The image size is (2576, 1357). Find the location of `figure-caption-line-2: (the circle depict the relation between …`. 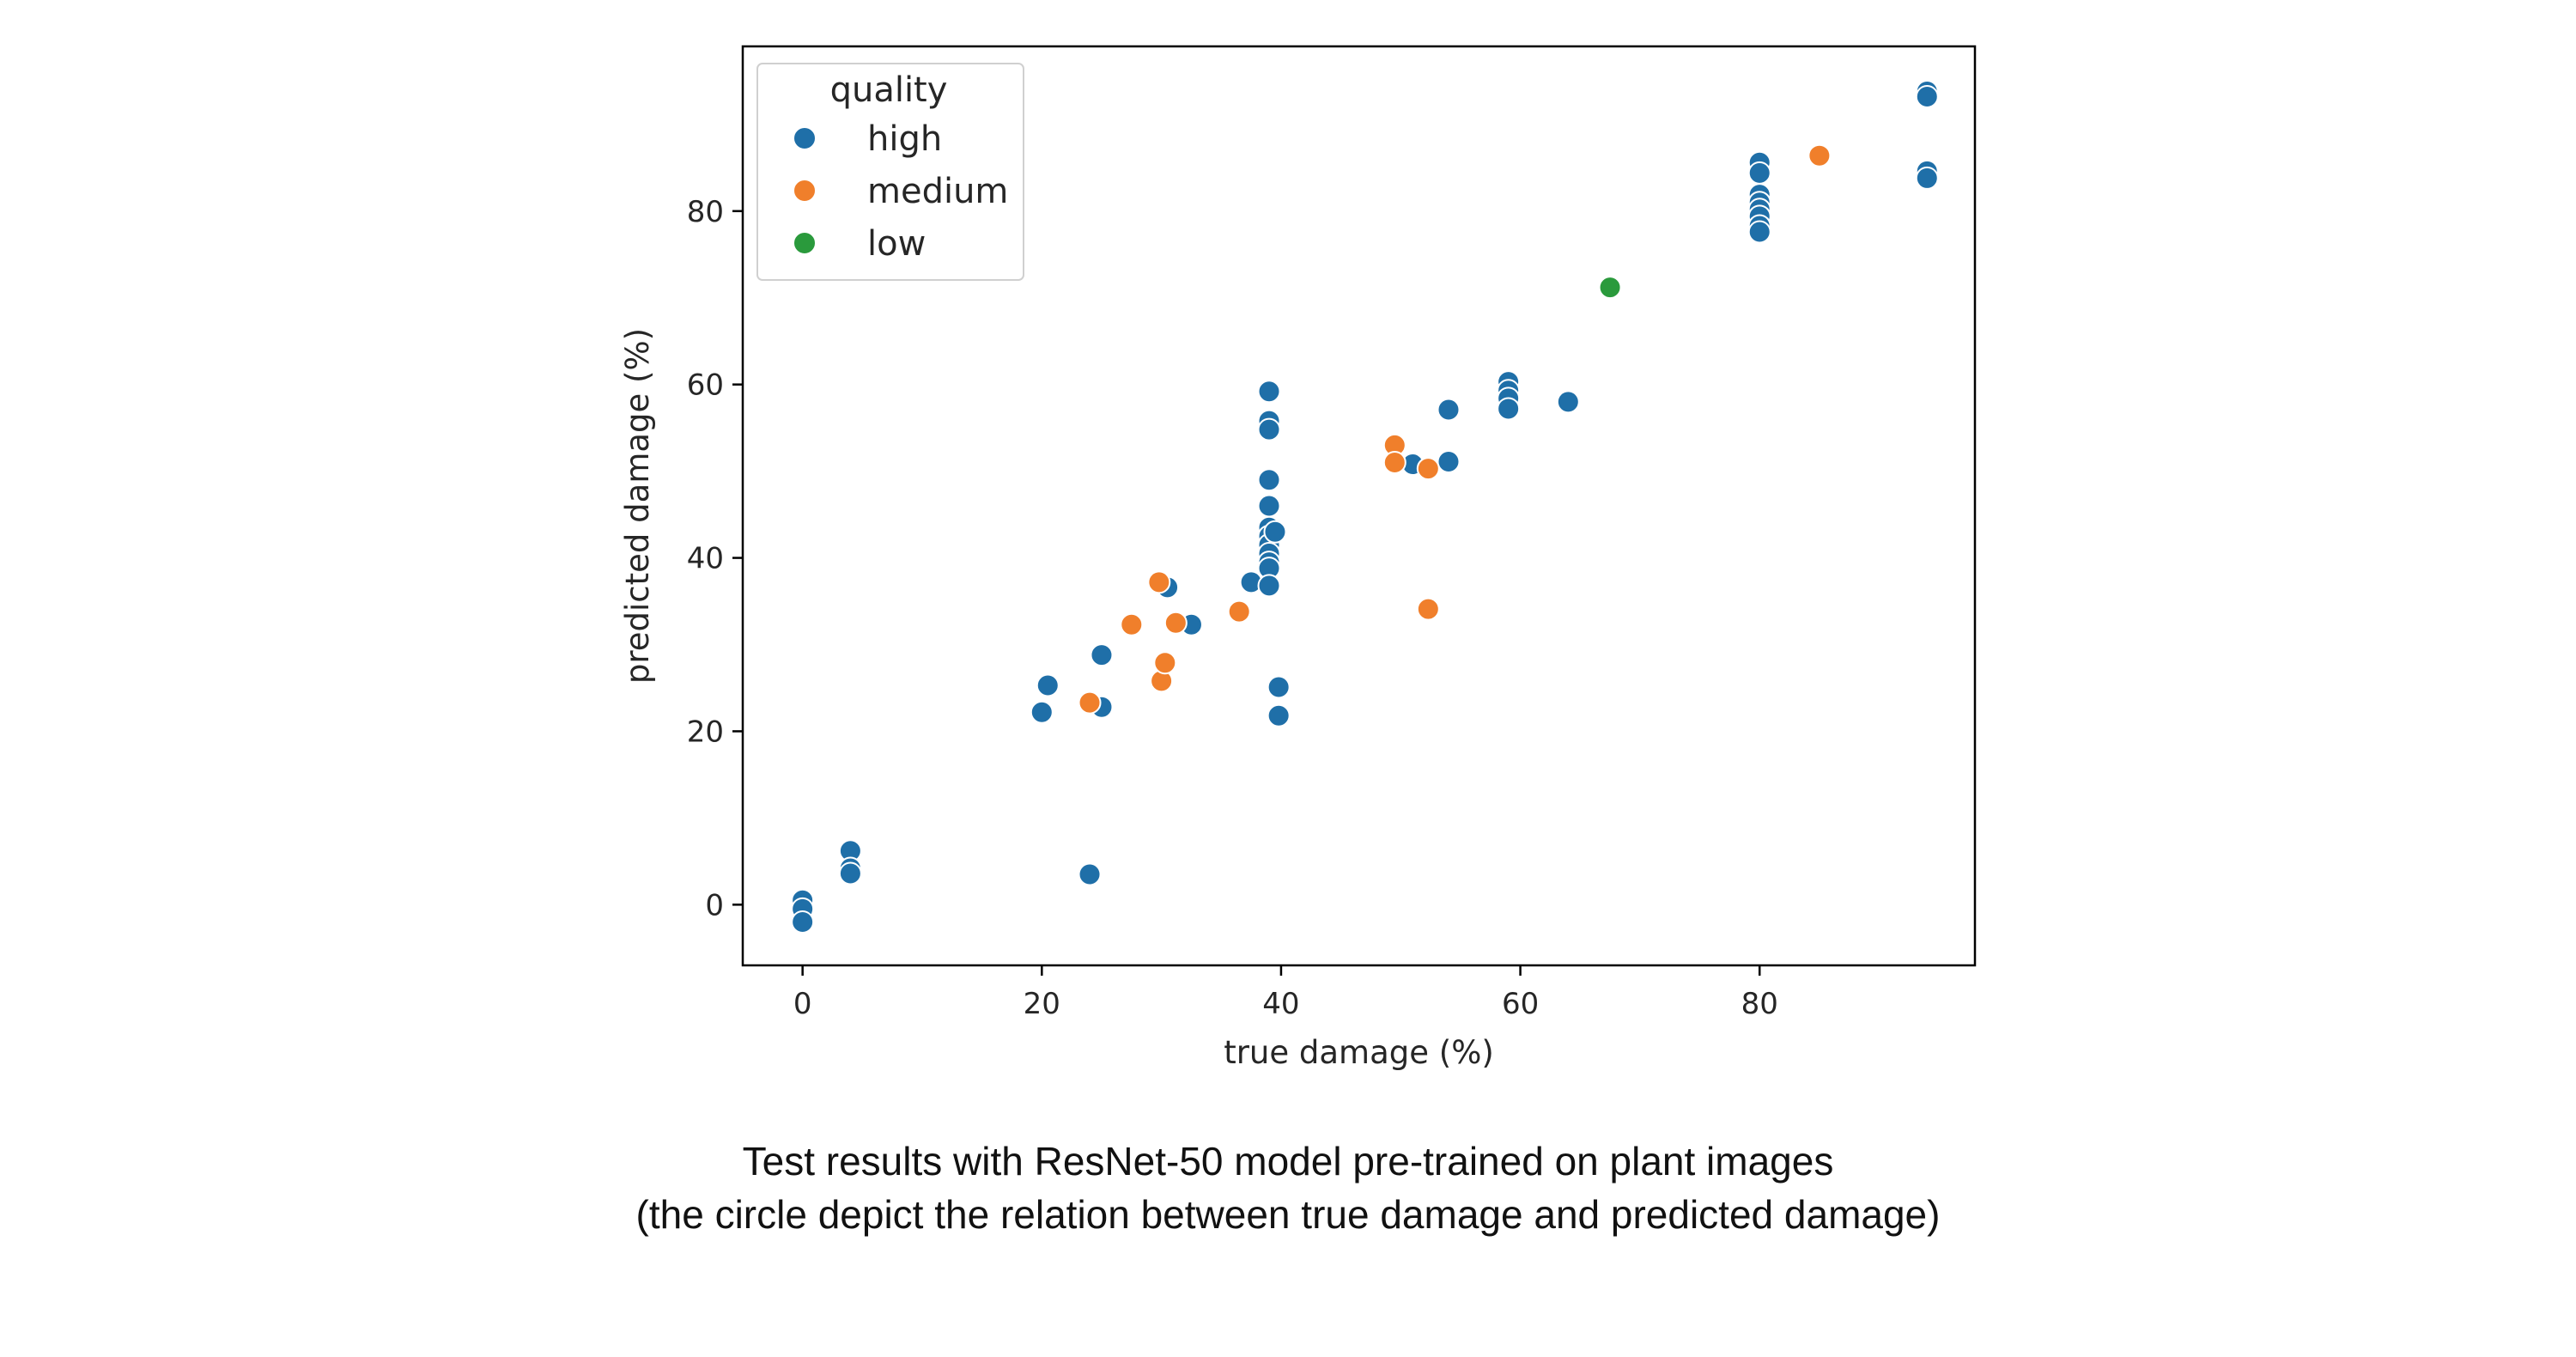

figure-caption-line-2: (the circle depict the relation between … is located at coordinates (1288, 1214).